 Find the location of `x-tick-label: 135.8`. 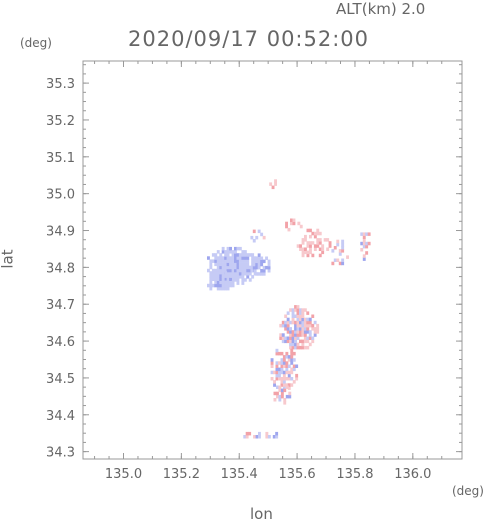

x-tick-label: 135.8 is located at coordinates (354, 474).